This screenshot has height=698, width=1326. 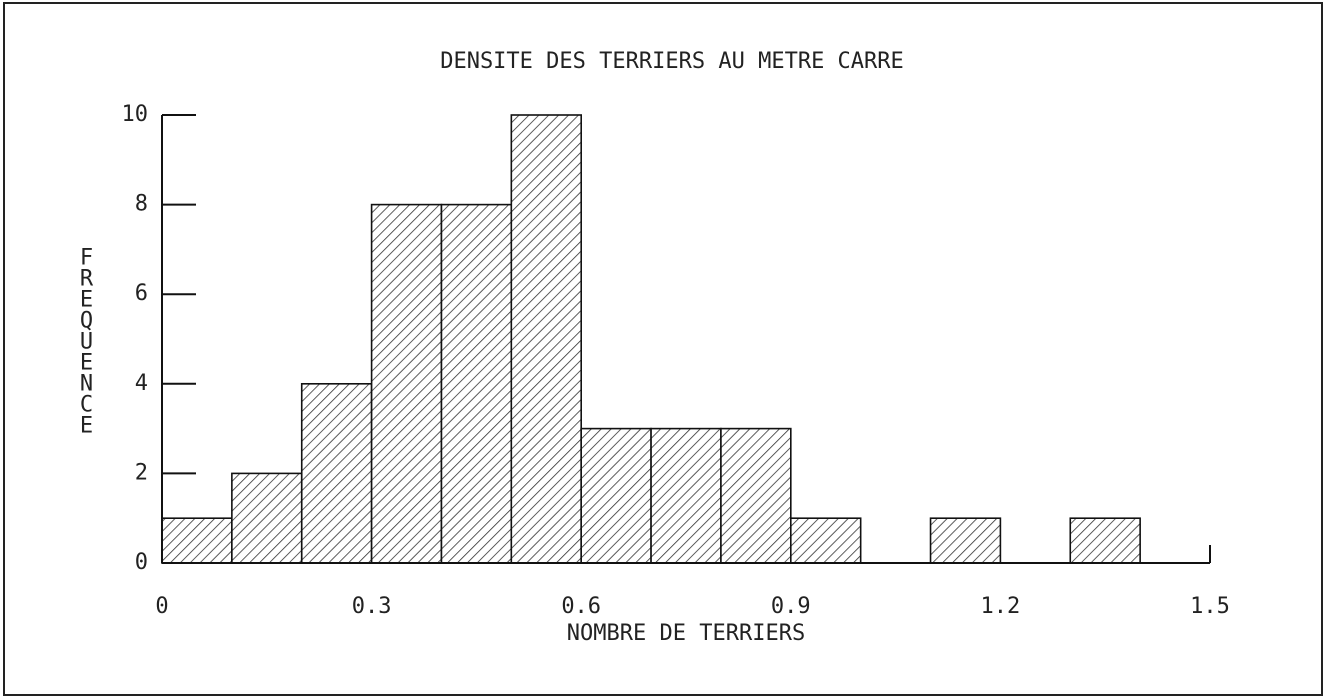 I want to click on y-tick-label: 10, so click(x=135, y=114).